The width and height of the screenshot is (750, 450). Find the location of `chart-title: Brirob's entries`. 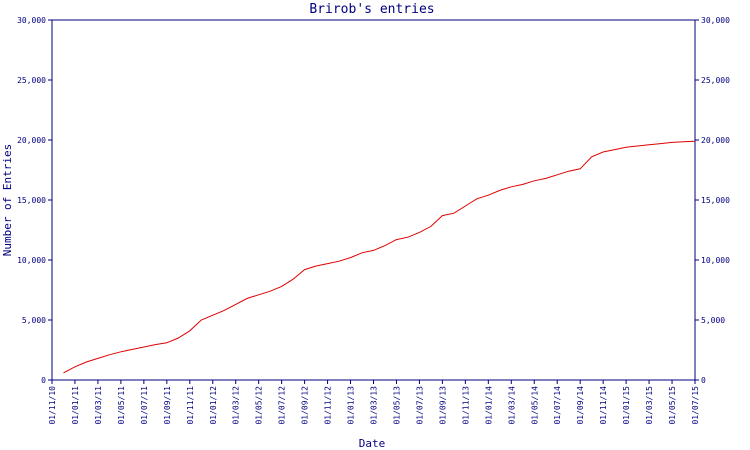

chart-title: Brirob's entries is located at coordinates (371, 9).